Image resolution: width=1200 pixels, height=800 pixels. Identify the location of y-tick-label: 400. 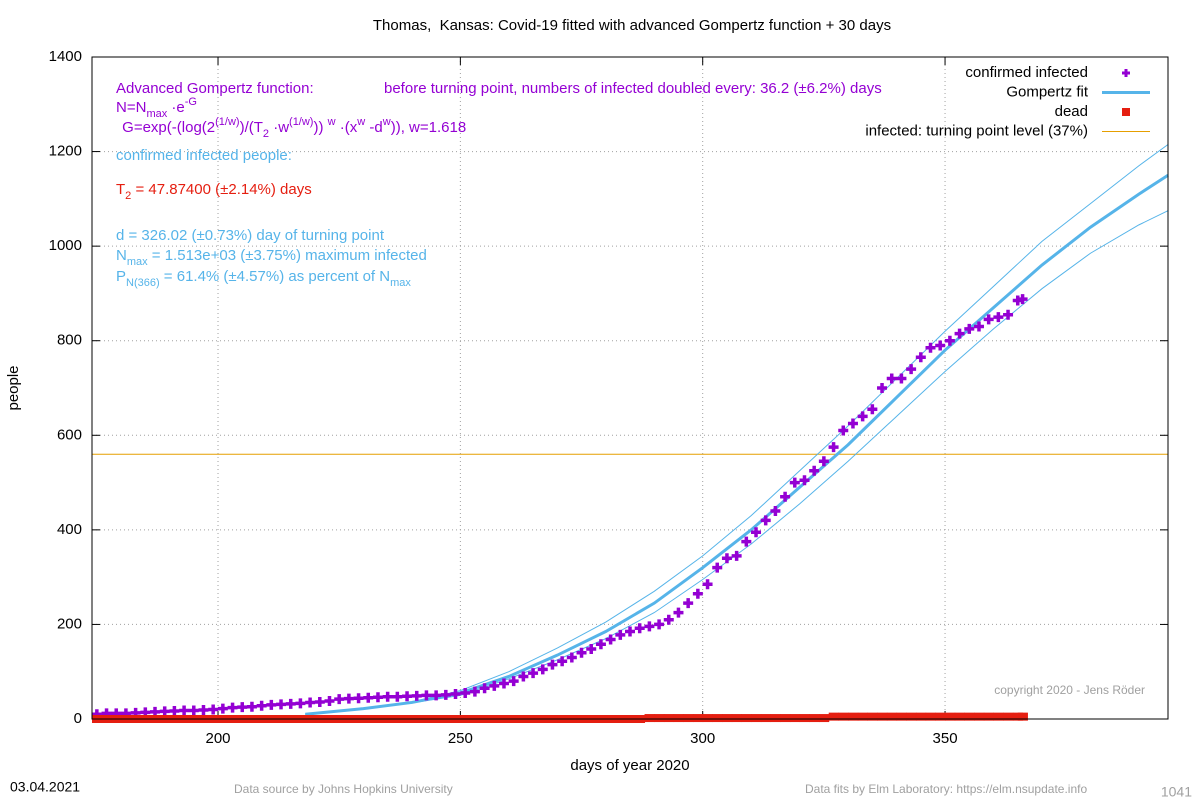
(69, 529).